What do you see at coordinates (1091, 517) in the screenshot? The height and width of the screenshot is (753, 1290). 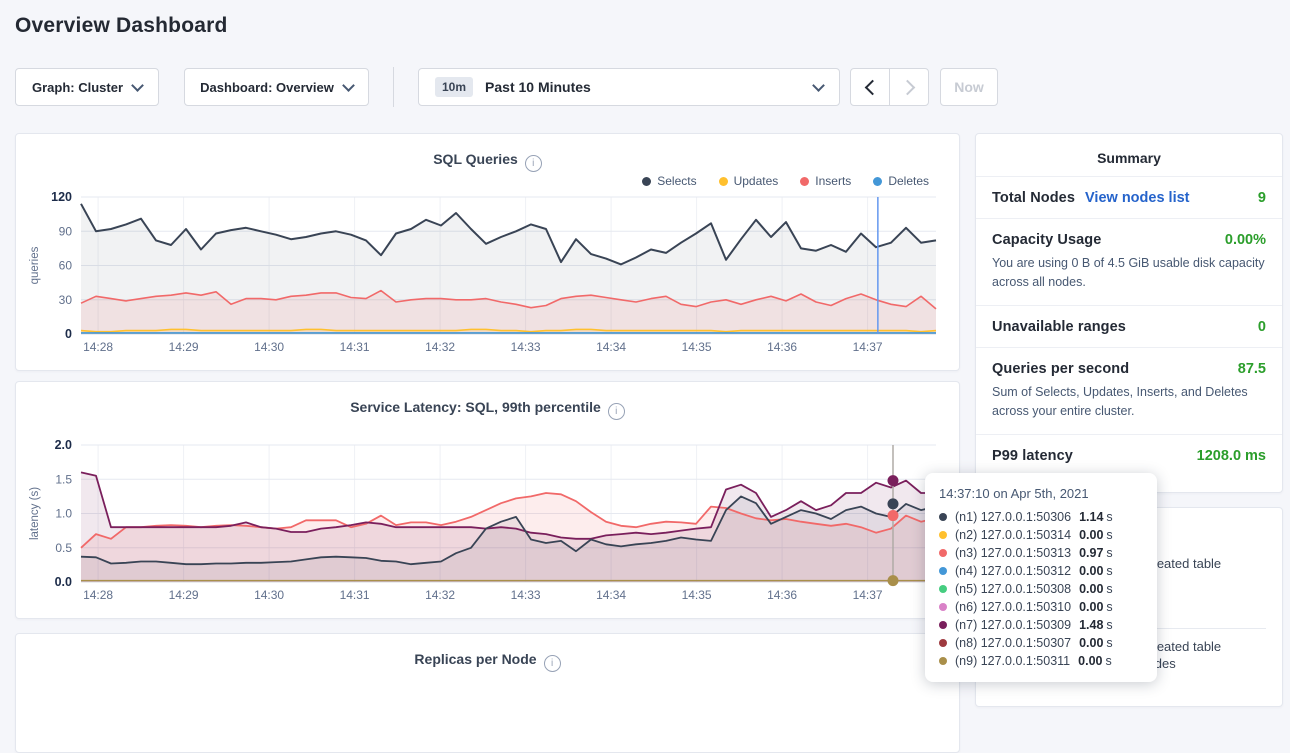 I see `tooltip-node-value: 1.14` at bounding box center [1091, 517].